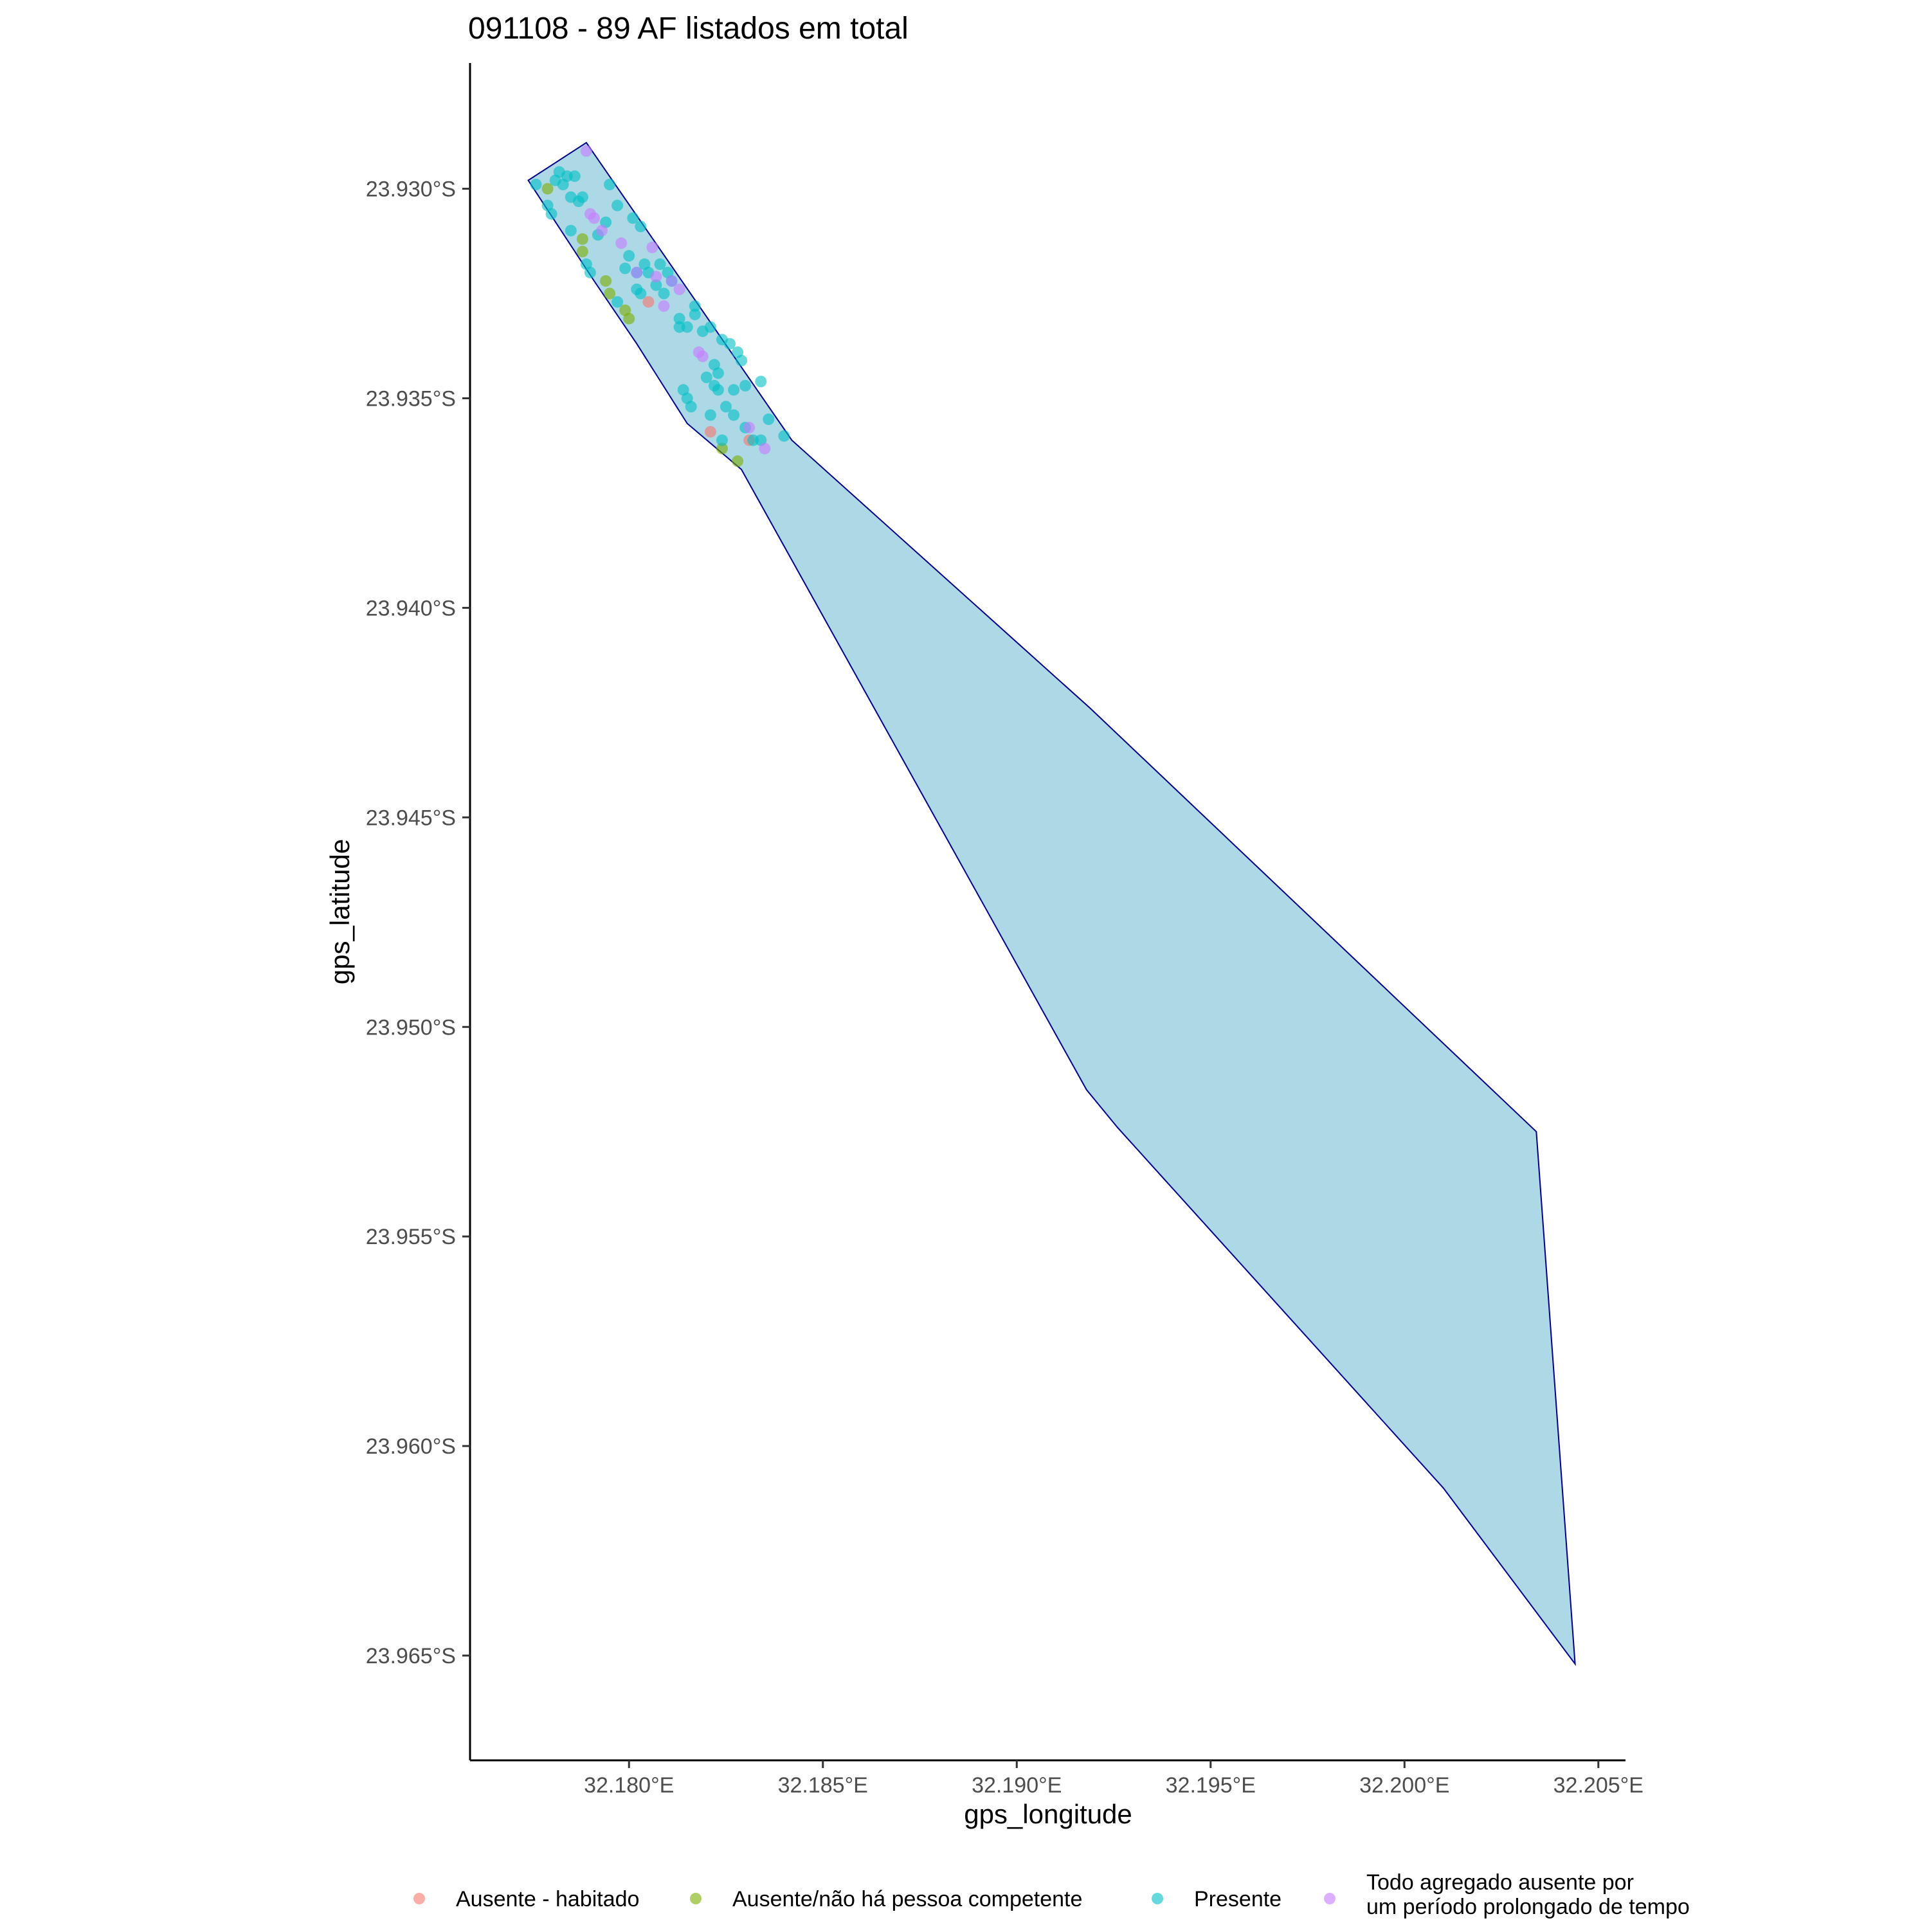  I want to click on legend-label-line: Todo agregado ausente por, so click(1500, 1882).